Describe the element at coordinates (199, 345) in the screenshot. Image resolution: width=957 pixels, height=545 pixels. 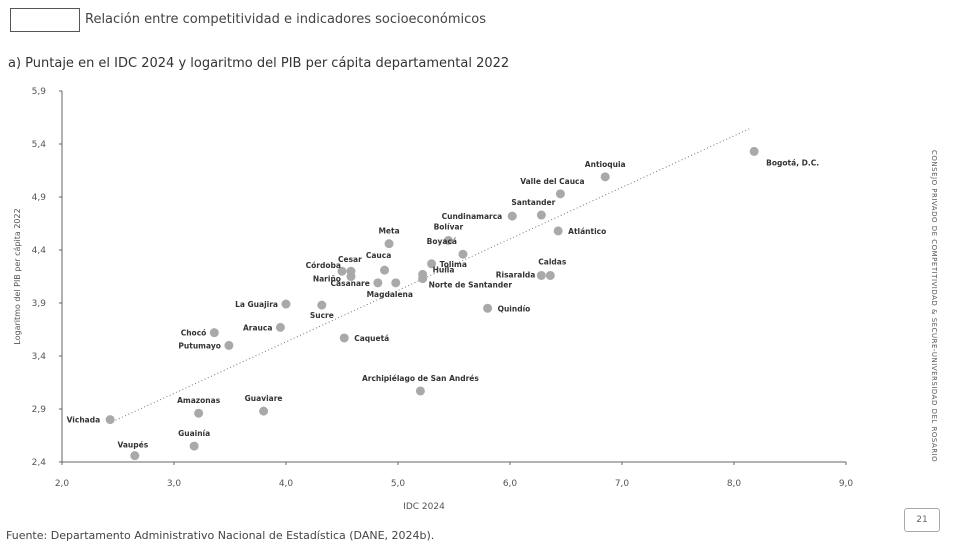
I see `data-label: Putumayo` at that location.